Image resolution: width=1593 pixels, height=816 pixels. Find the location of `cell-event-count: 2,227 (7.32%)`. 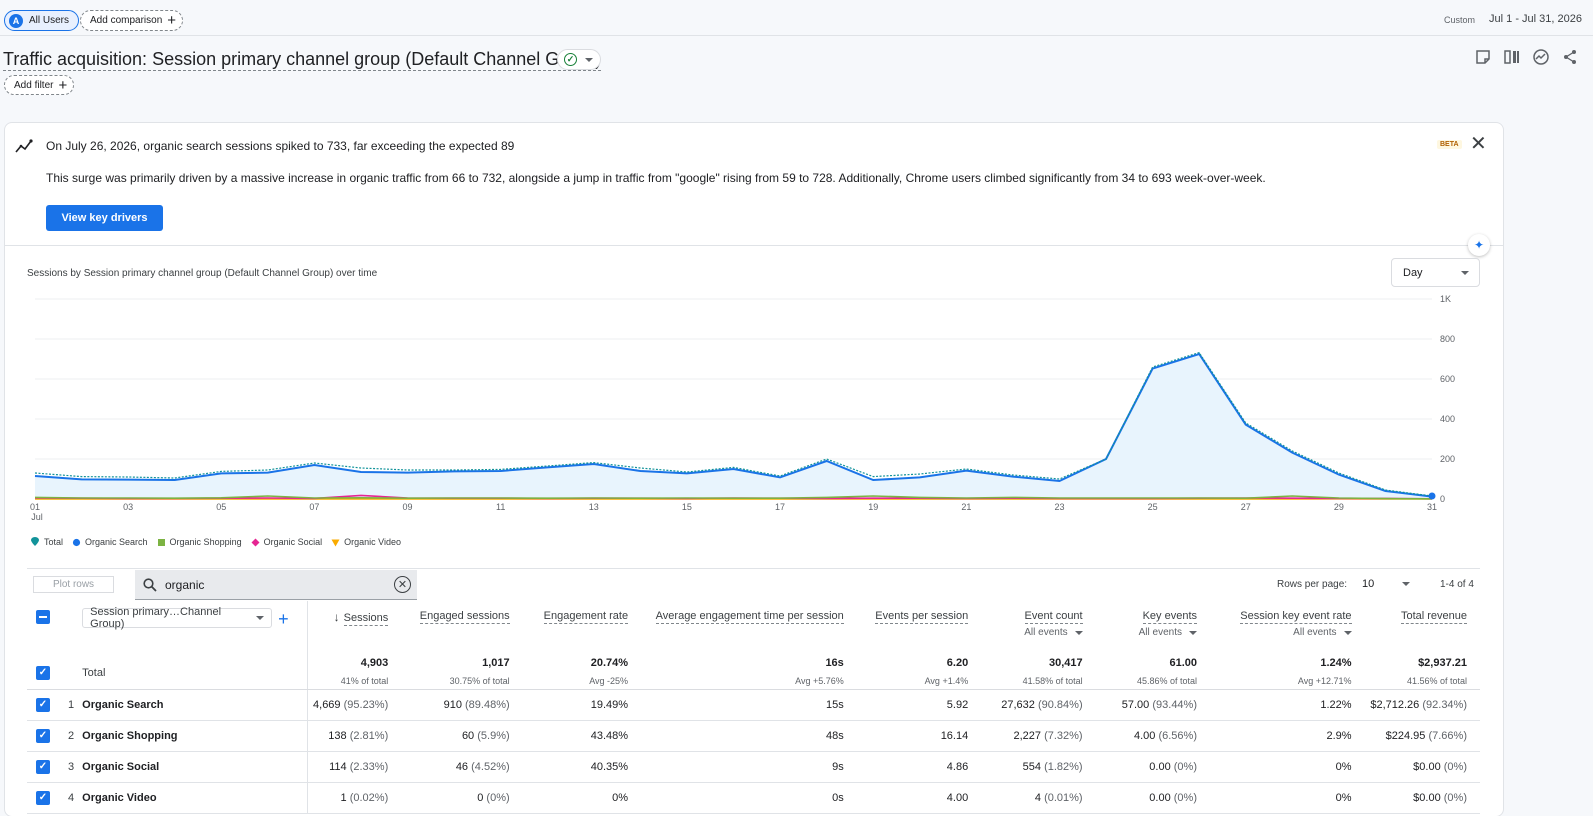

cell-event-count: 2,227 (7.32%) is located at coordinates (1038, 736).